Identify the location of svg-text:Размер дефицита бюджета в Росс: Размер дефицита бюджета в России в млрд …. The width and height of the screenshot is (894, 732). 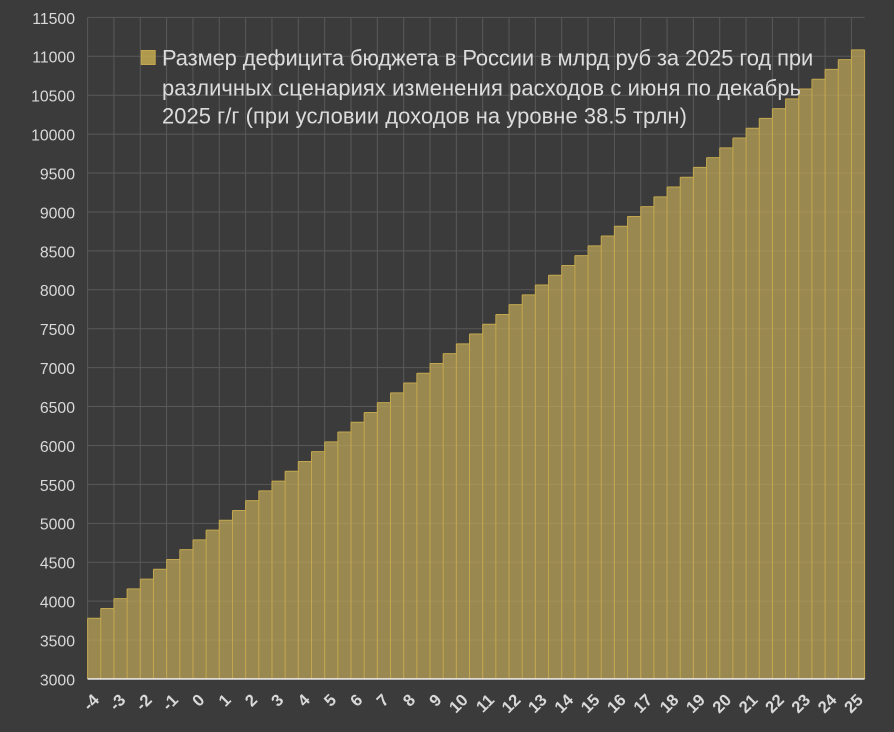
(487, 58).